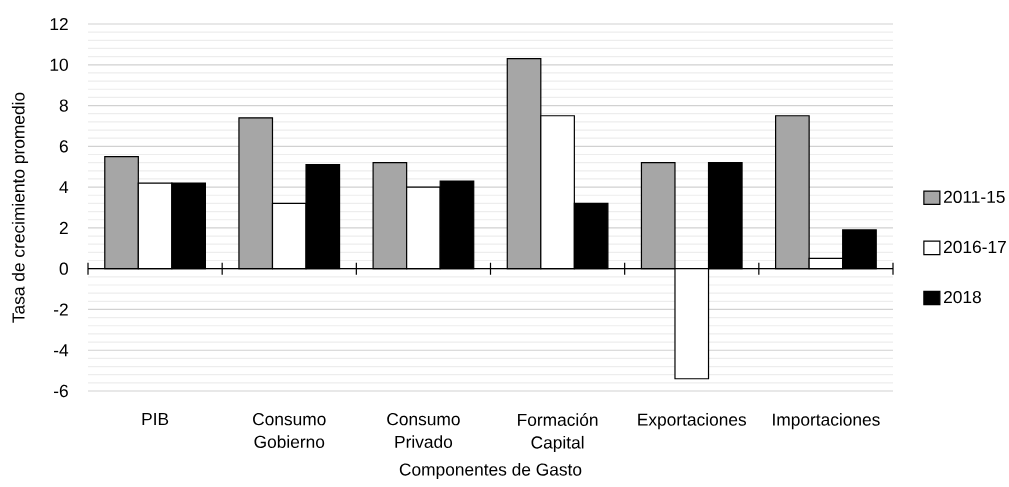 The height and width of the screenshot is (487, 1009). I want to click on y-tick-label: 0, so click(63, 268).